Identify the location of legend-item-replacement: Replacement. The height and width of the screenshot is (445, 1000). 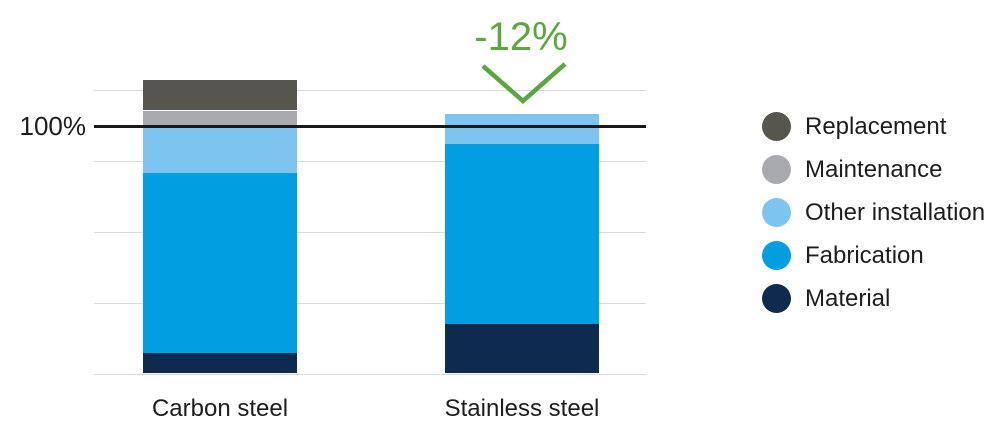
(873, 126).